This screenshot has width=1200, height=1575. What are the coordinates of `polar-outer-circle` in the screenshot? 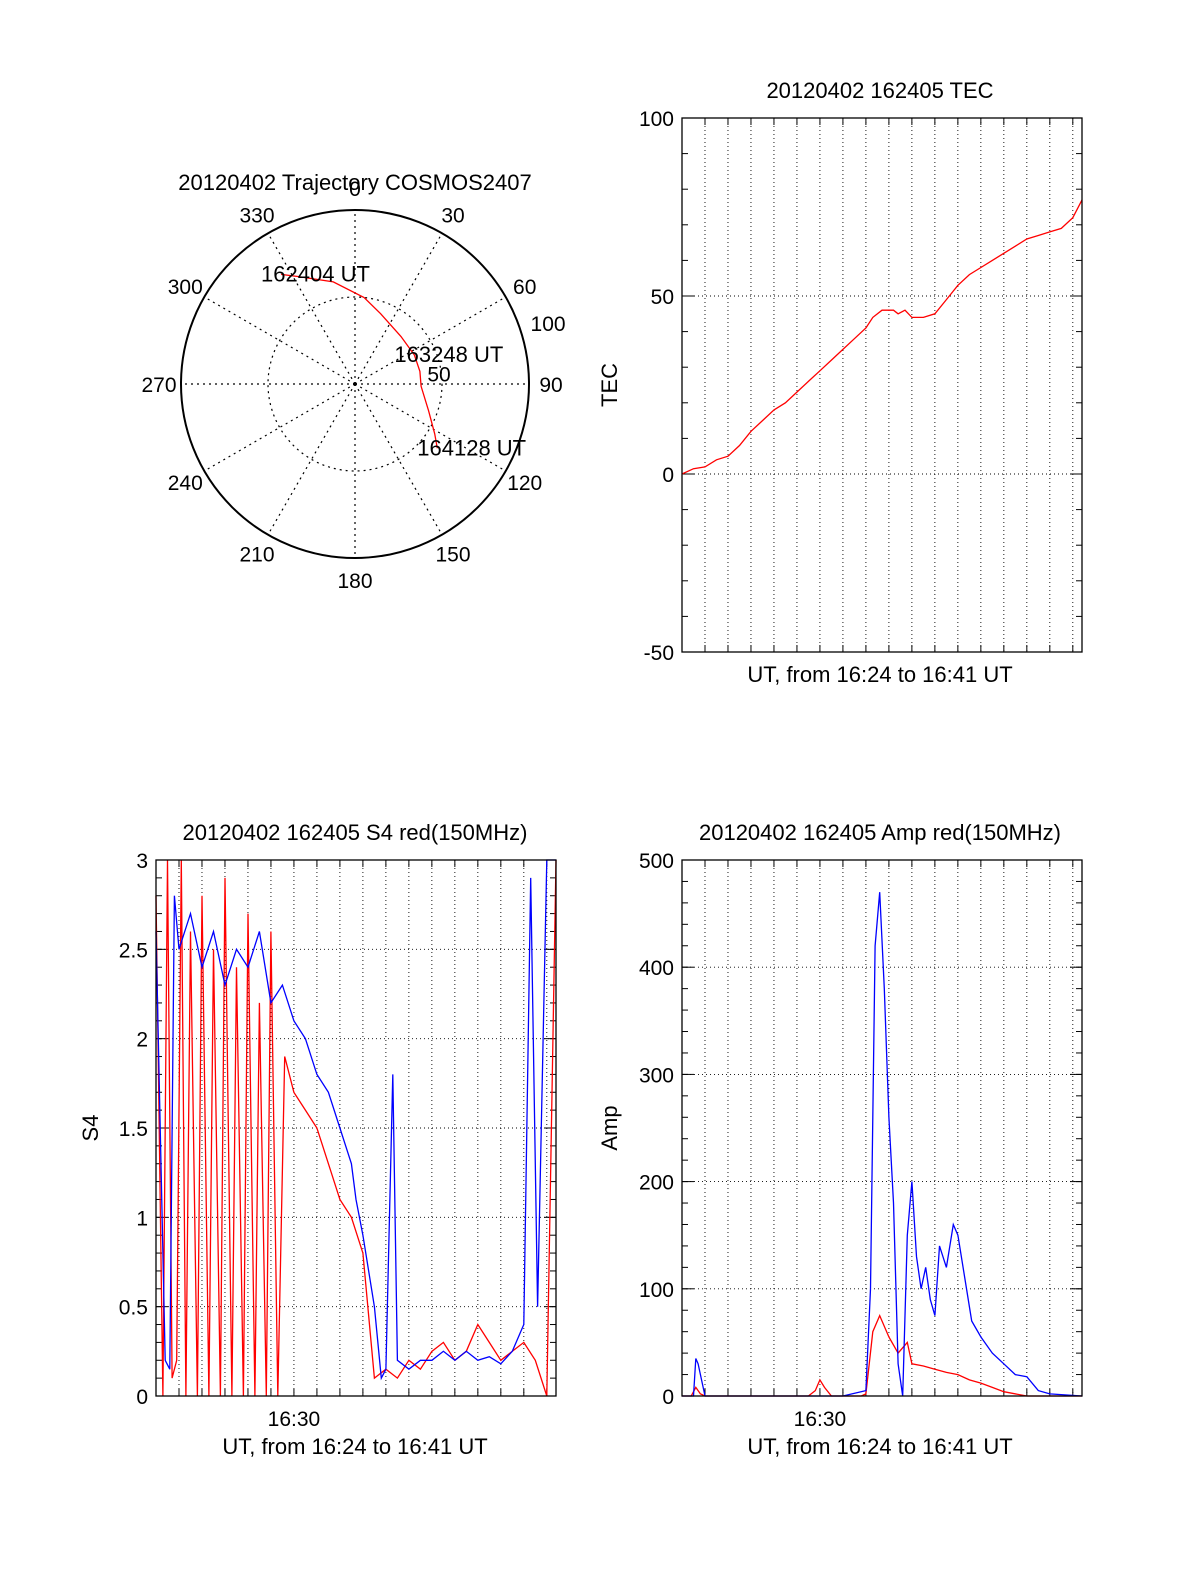 It's located at (355, 384).